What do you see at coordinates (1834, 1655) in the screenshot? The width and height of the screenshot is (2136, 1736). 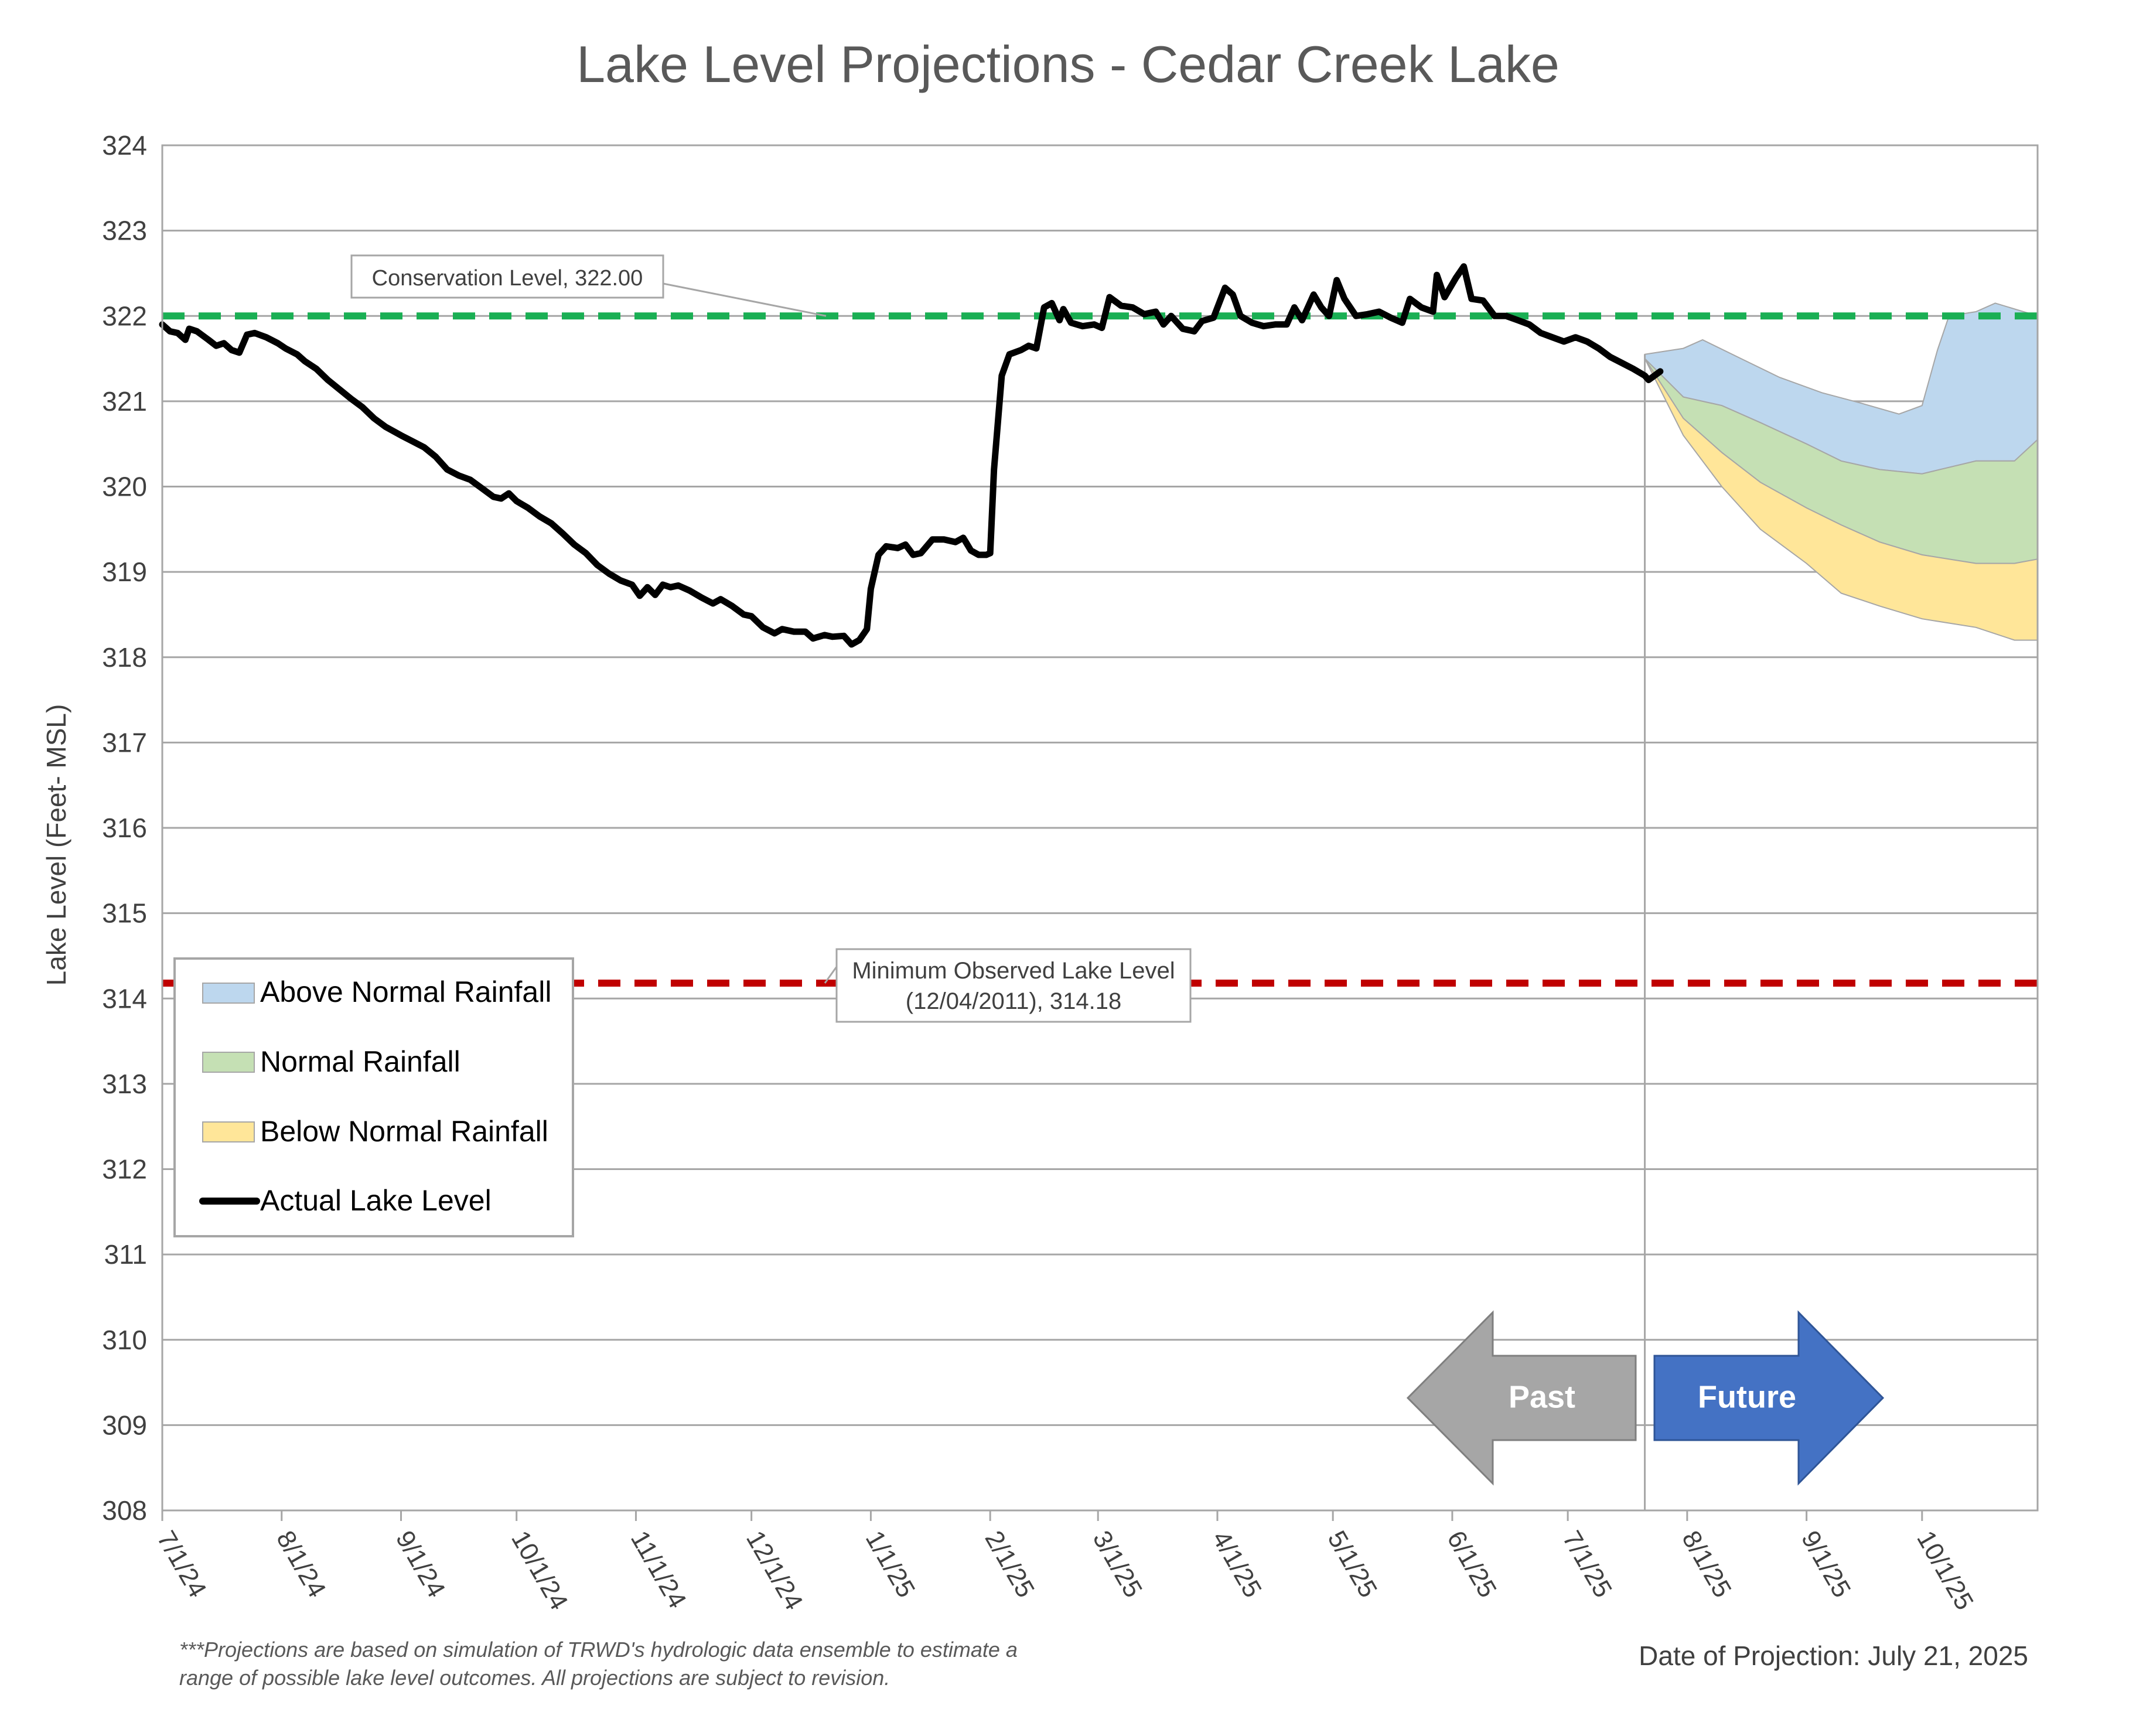 I see `projection-date-label: Date of Projection: July 21, 2025` at bounding box center [1834, 1655].